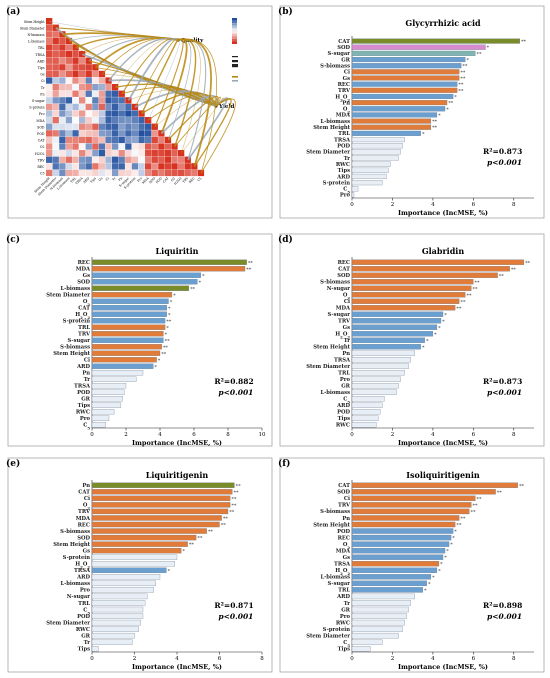 The image size is (550, 678). I want to click on r-squared-label: R²=0.882, so click(233, 381).